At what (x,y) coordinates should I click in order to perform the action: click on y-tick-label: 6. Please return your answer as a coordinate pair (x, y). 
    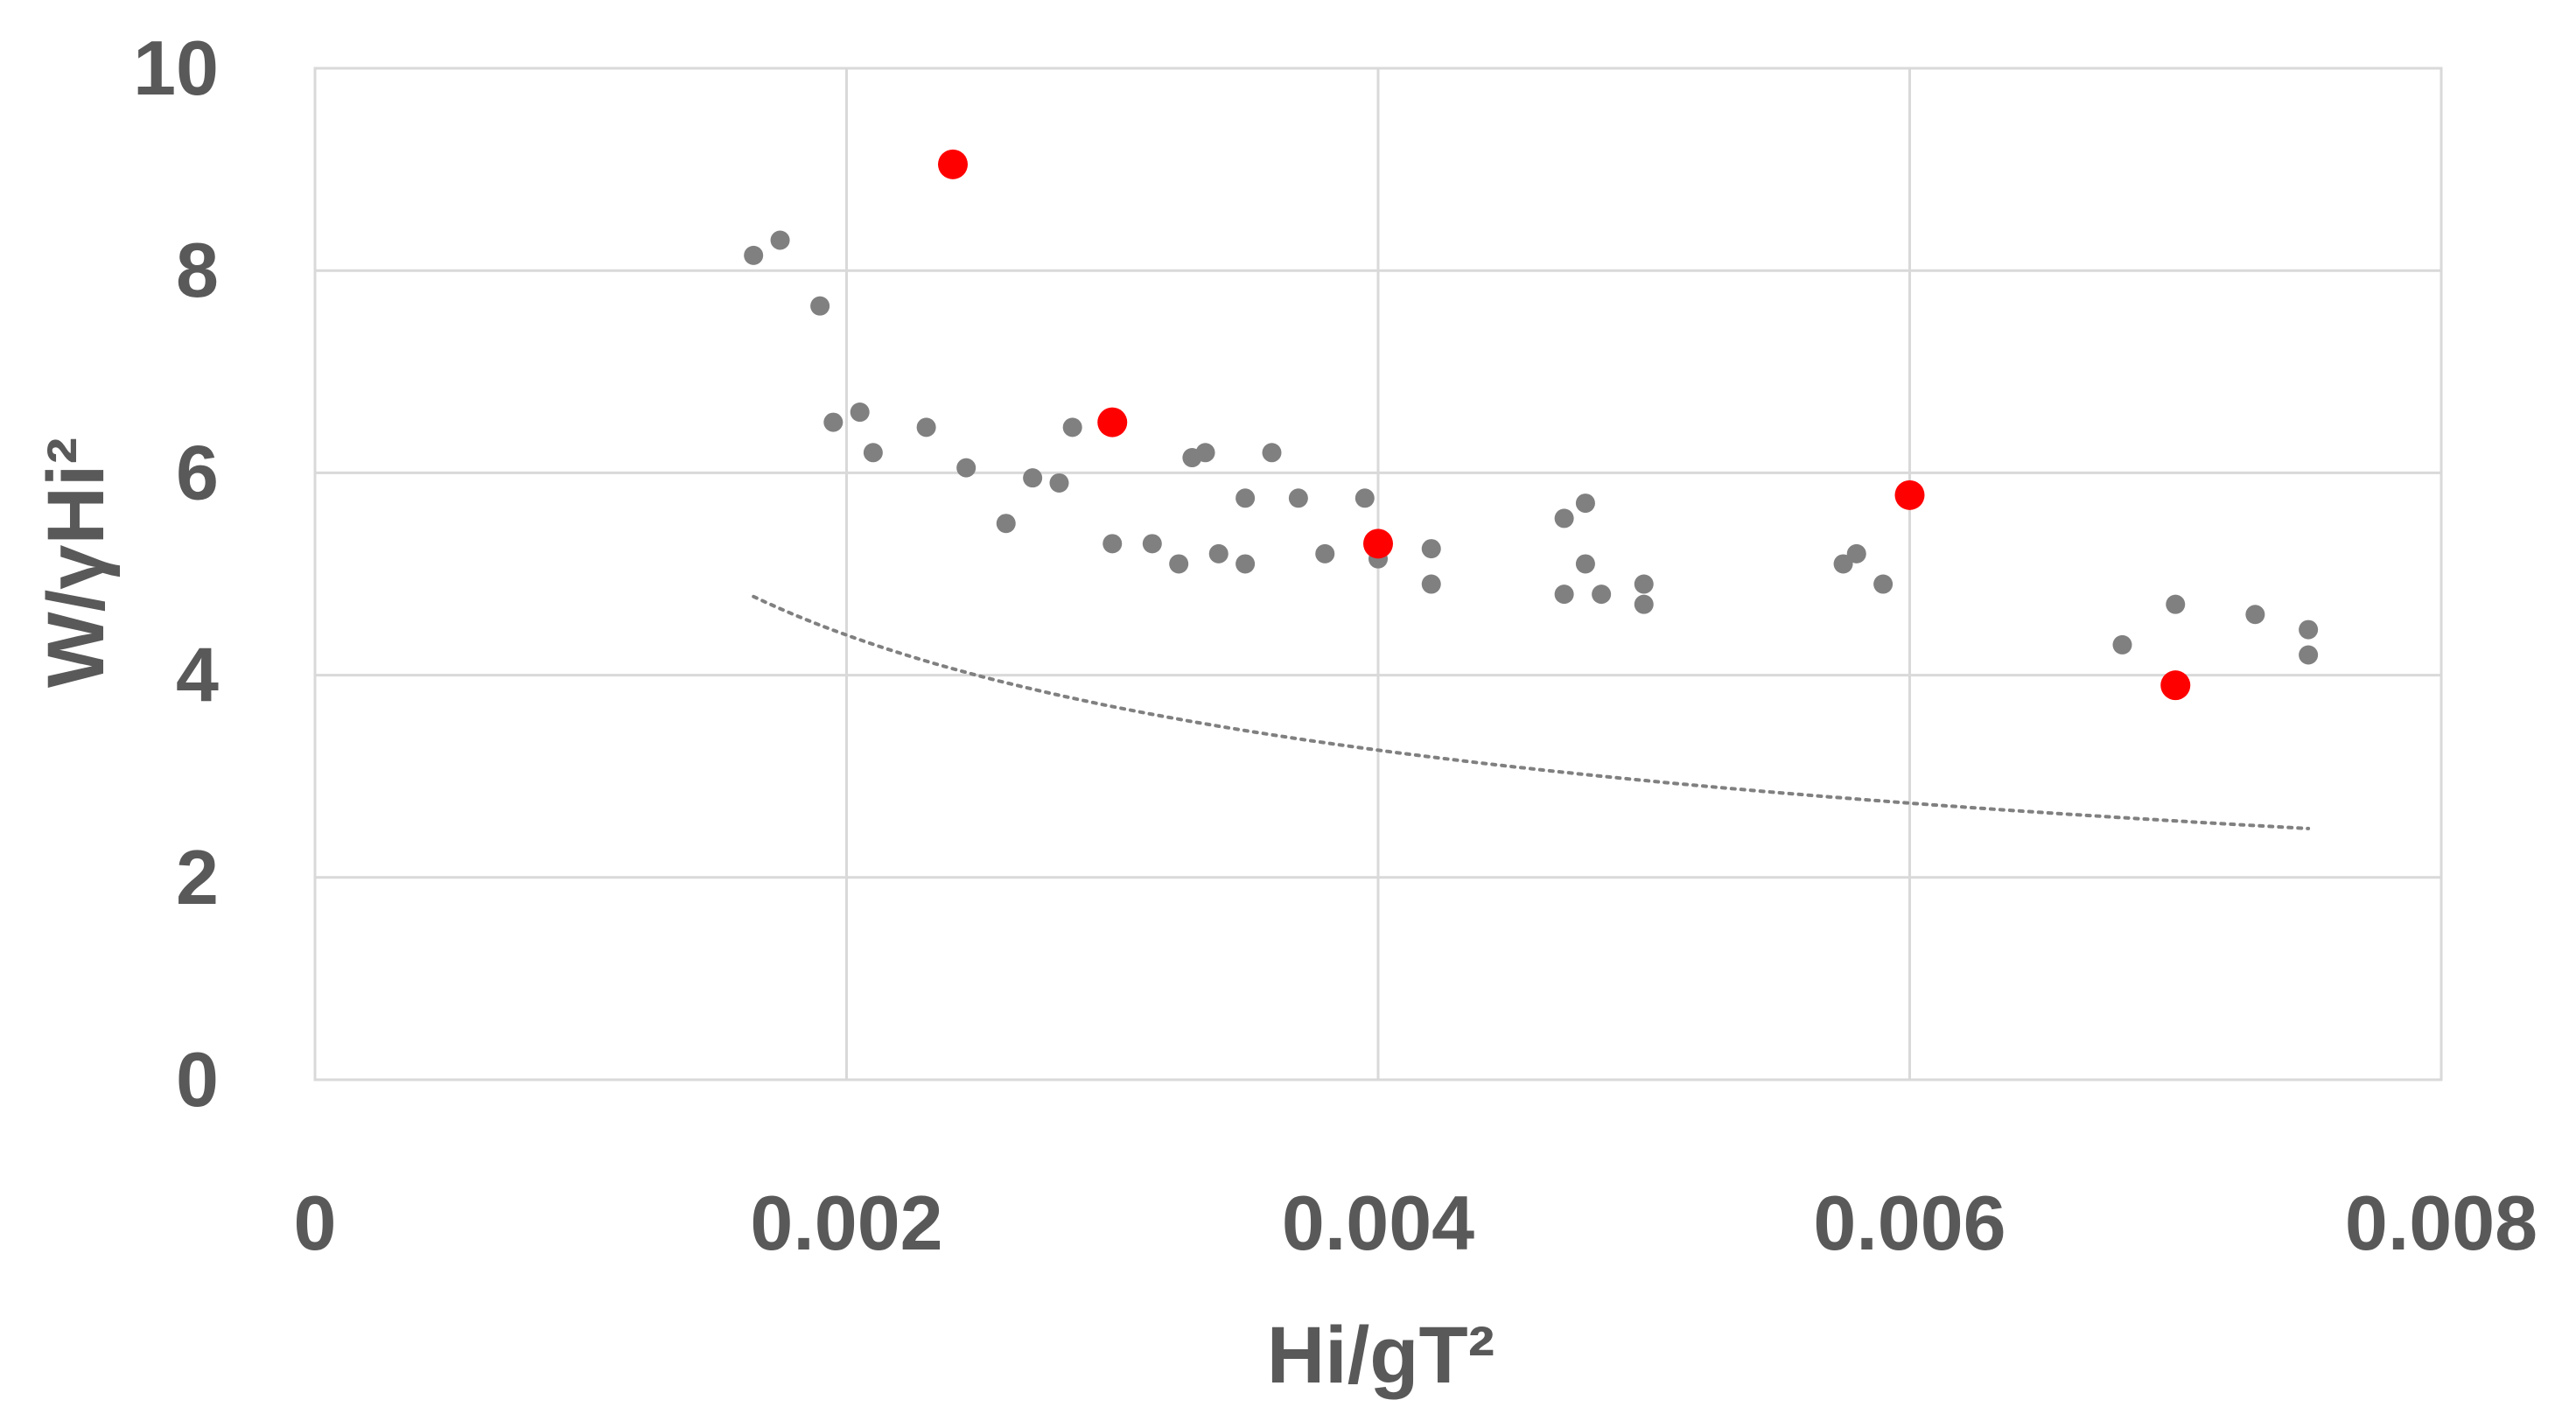
    Looking at the image, I should click on (197, 472).